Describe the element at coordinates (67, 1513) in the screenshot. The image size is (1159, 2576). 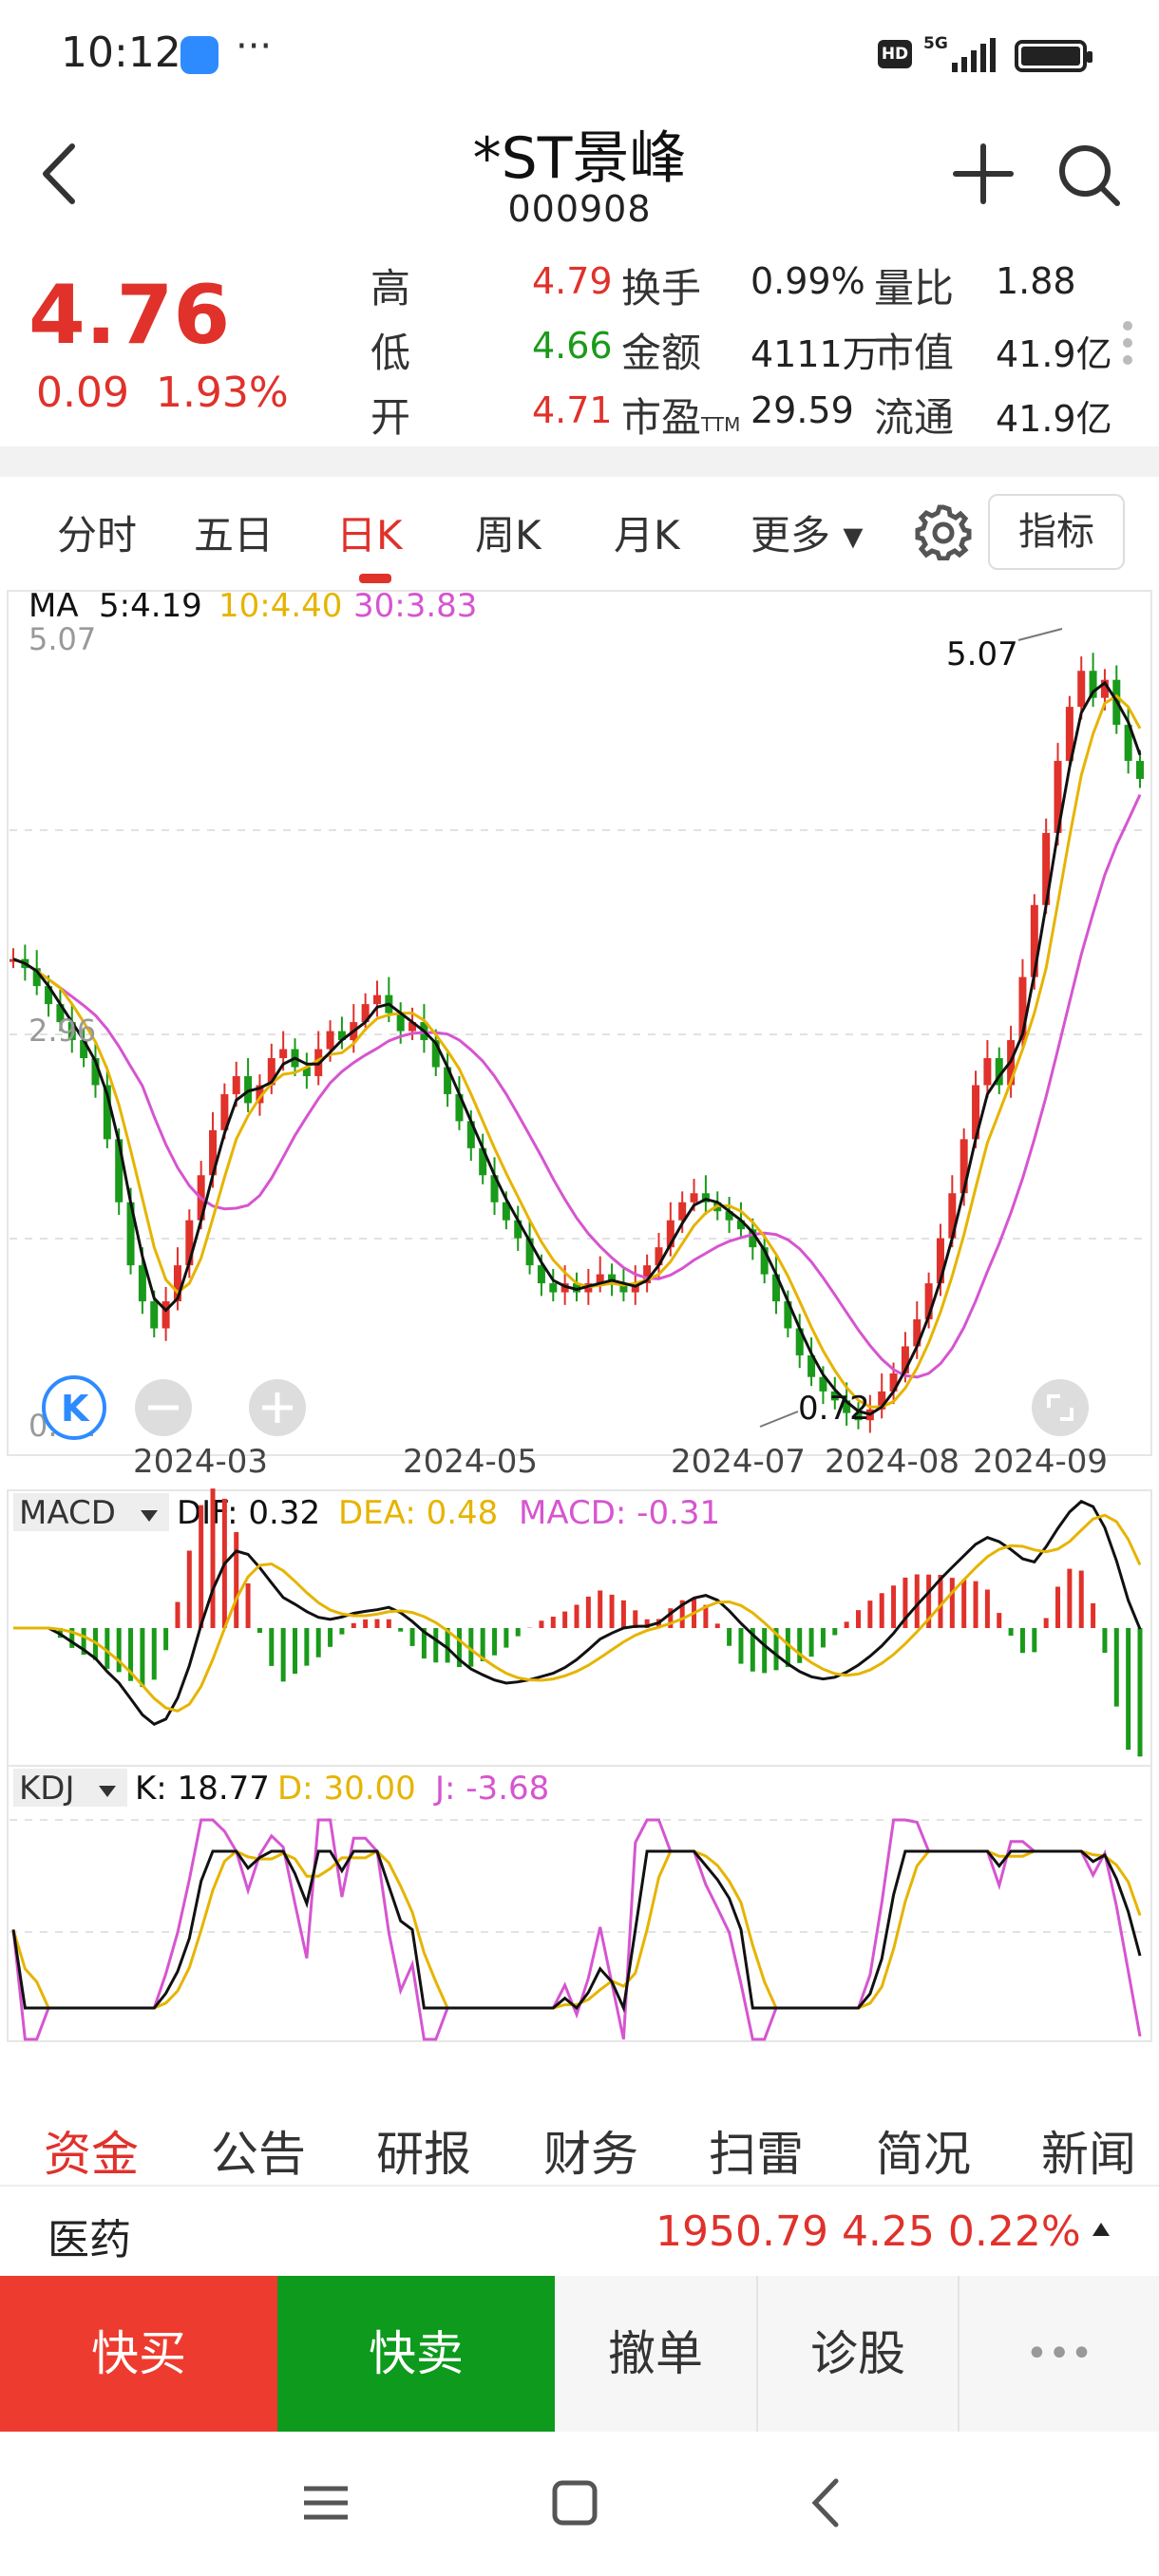
I see `macd-title: MACD` at that location.